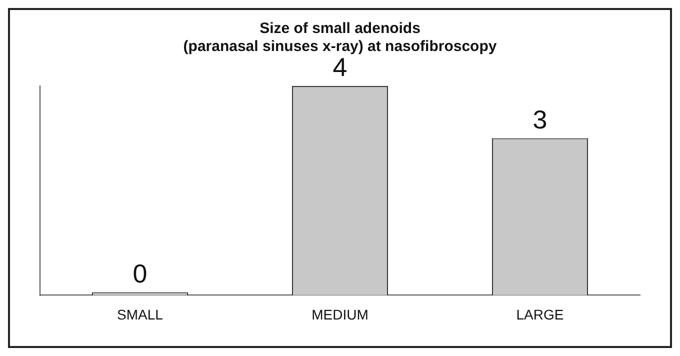 The height and width of the screenshot is (356, 680). Describe the element at coordinates (540, 314) in the screenshot. I see `x-tick-label: LARGE` at that location.